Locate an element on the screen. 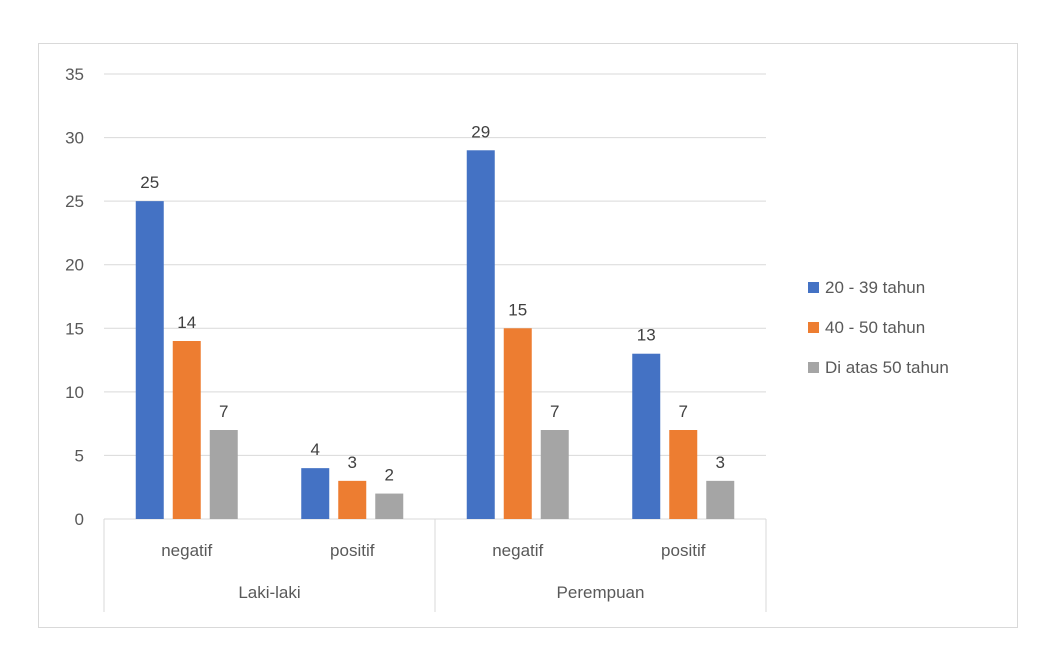  data-label: 25 is located at coordinates (149, 182).